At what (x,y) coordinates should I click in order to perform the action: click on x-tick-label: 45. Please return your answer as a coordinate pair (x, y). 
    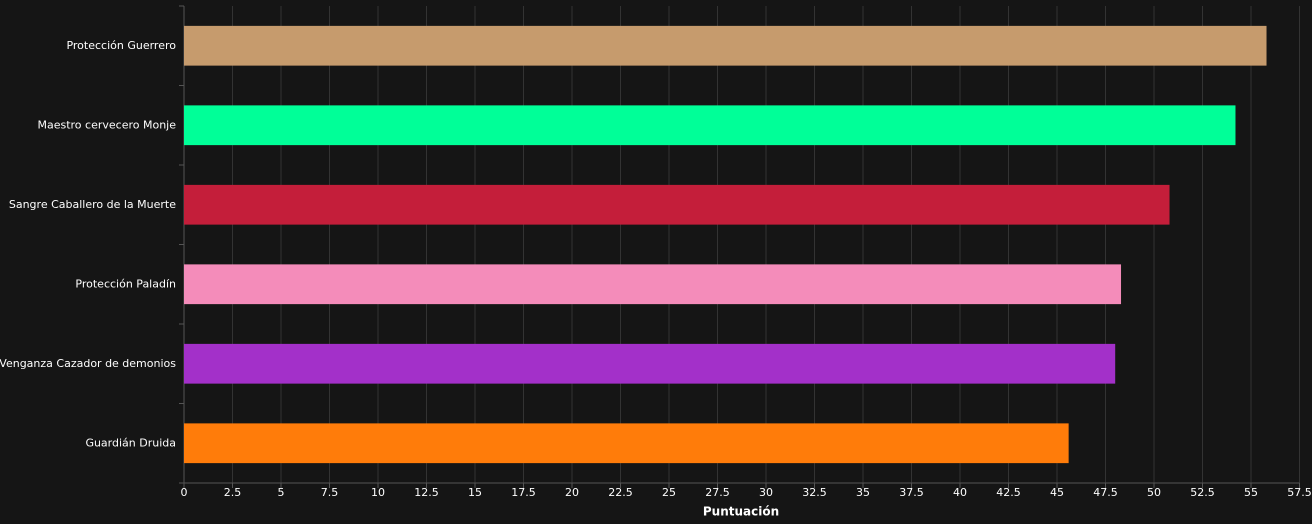
    Looking at the image, I should click on (1057, 492).